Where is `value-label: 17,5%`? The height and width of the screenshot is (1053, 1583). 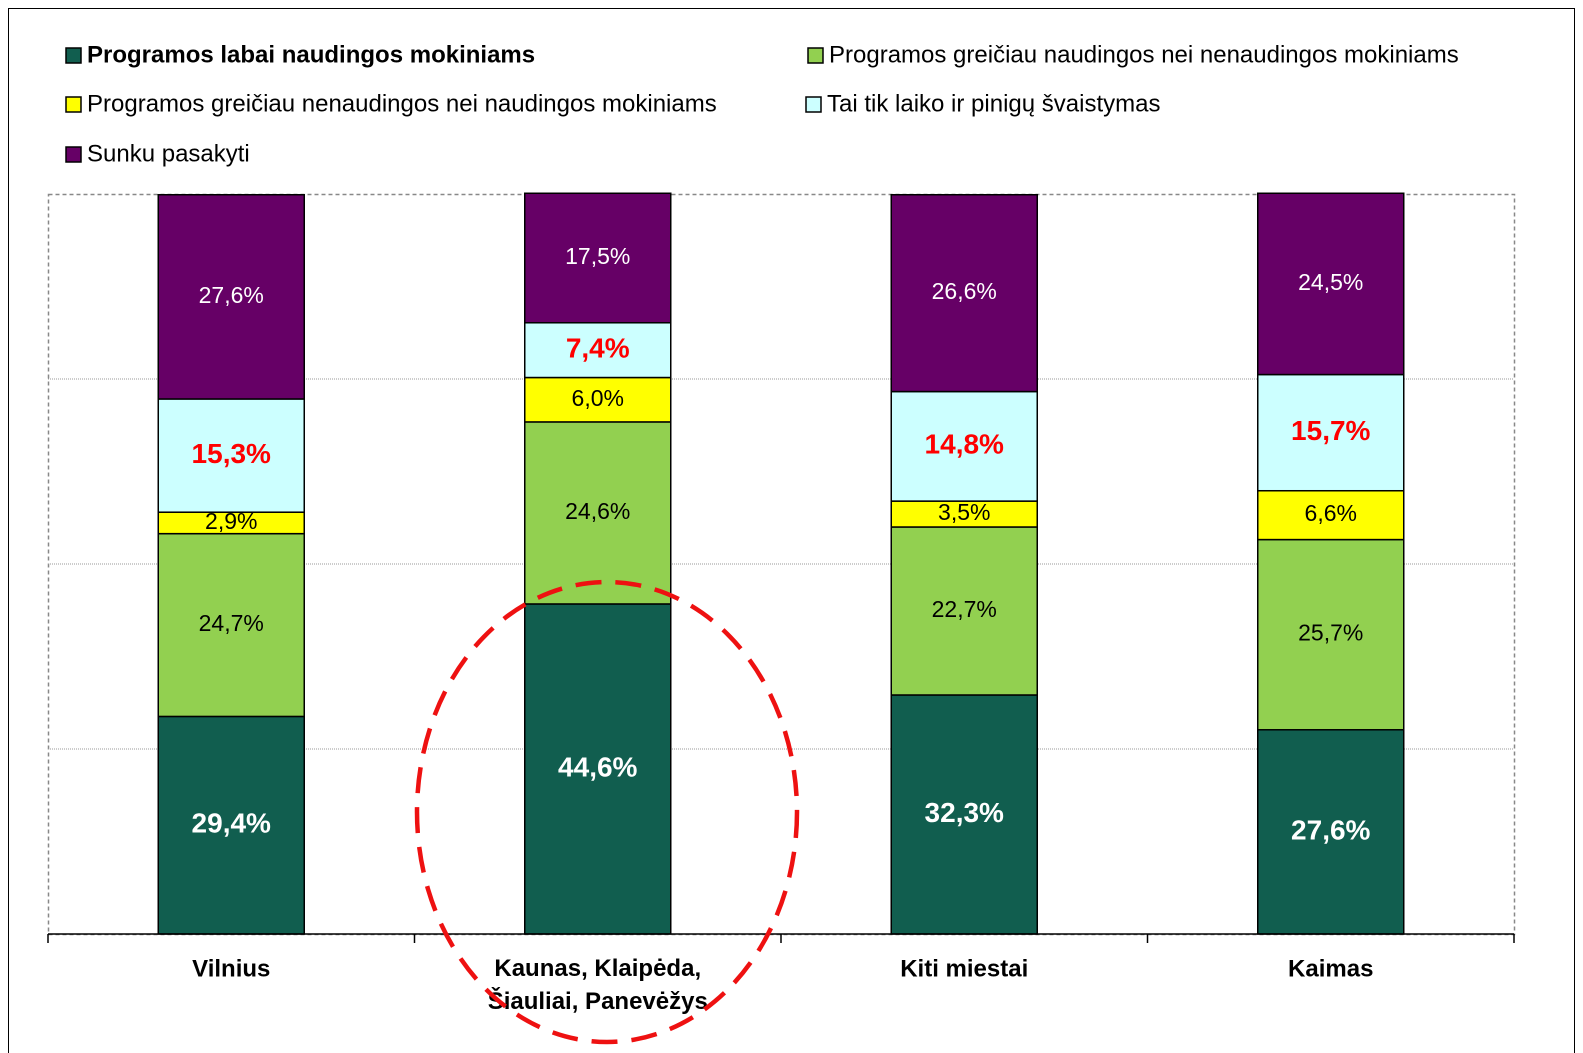
value-label: 17,5% is located at coordinates (597, 256).